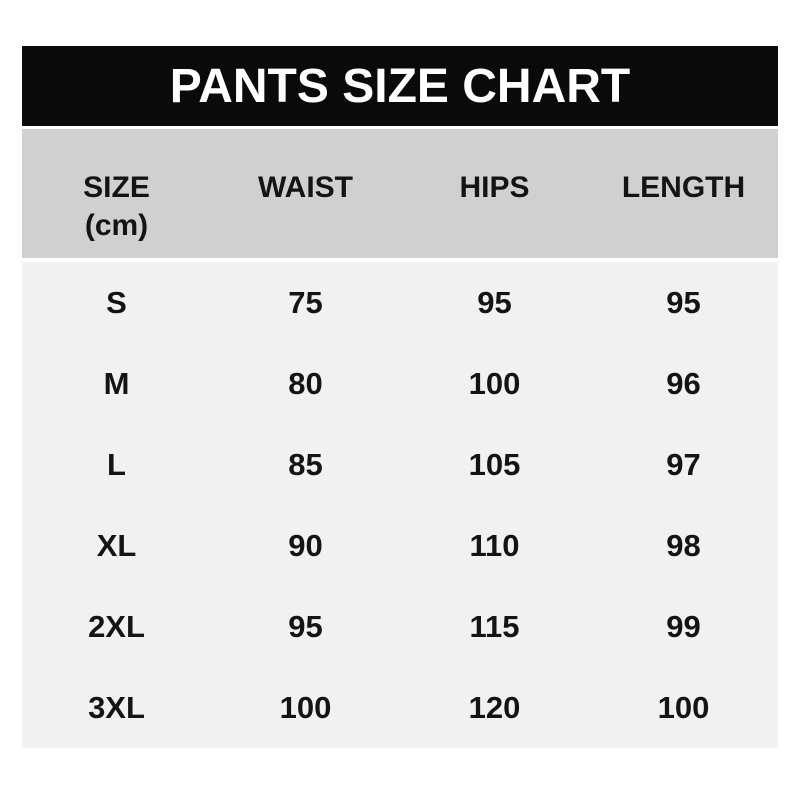 This screenshot has height=800, width=800. What do you see at coordinates (116, 302) in the screenshot?
I see `row-size-label: S` at bounding box center [116, 302].